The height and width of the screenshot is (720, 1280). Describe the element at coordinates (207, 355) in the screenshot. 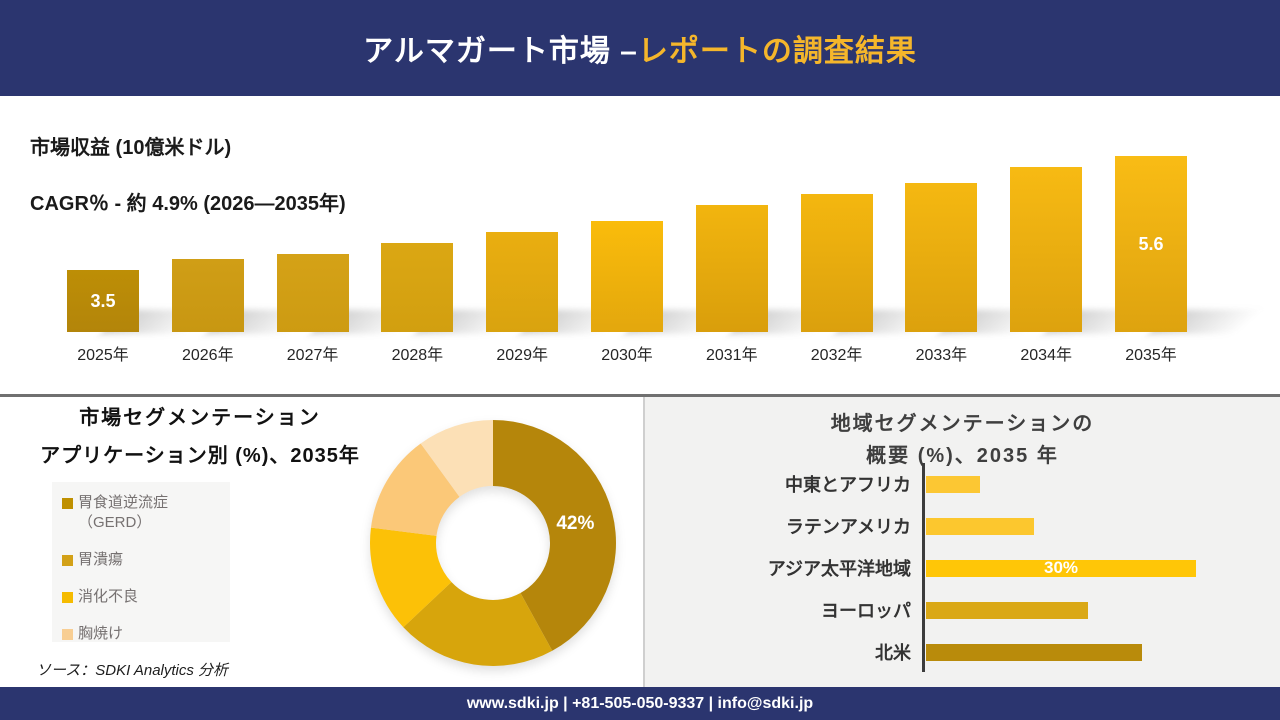

I see `x-axis-tick-label: 2026年` at that location.